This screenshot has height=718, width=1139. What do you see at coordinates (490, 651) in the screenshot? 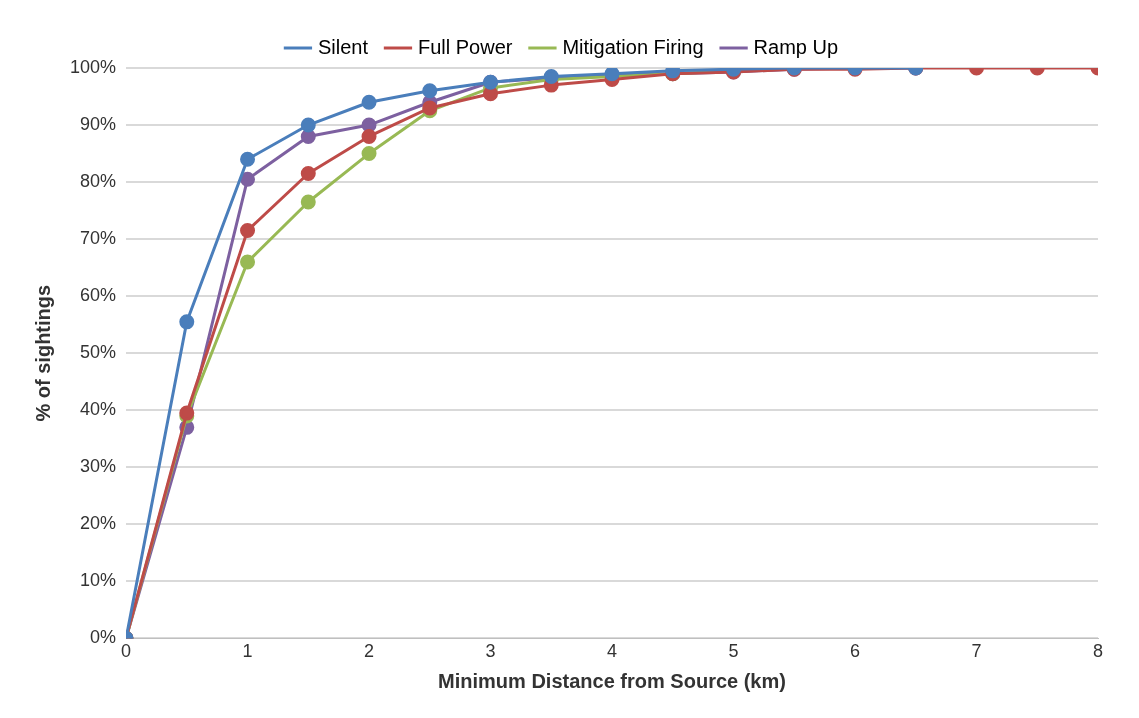
I see `x-tick-label: 3` at bounding box center [490, 651].